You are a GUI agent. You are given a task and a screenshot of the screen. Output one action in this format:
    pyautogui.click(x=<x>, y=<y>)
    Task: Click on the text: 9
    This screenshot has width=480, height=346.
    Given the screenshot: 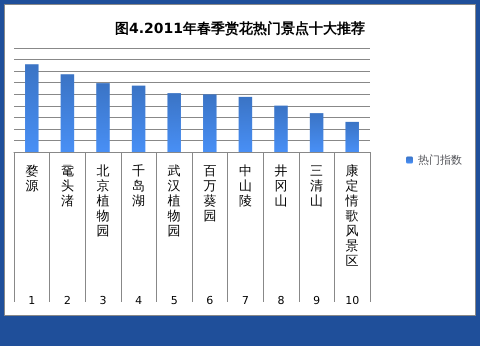 What is the action you would take?
    pyautogui.click(x=316, y=300)
    